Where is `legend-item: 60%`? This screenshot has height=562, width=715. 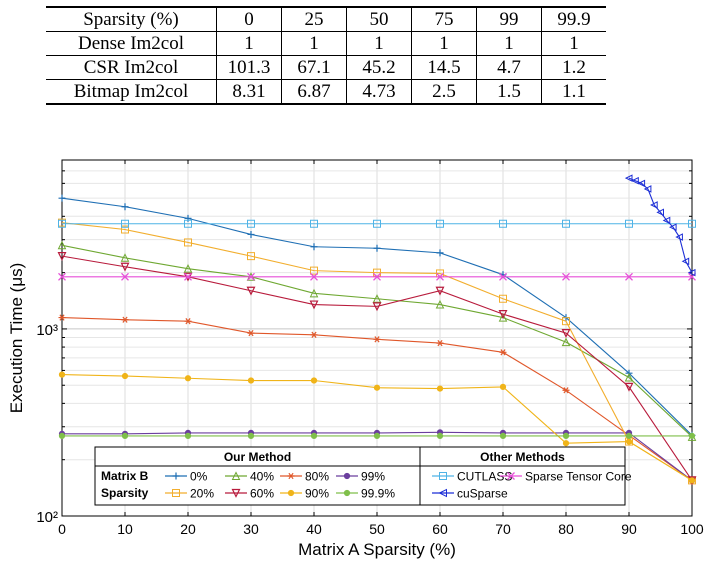
legend-item: 60% is located at coordinates (249, 494).